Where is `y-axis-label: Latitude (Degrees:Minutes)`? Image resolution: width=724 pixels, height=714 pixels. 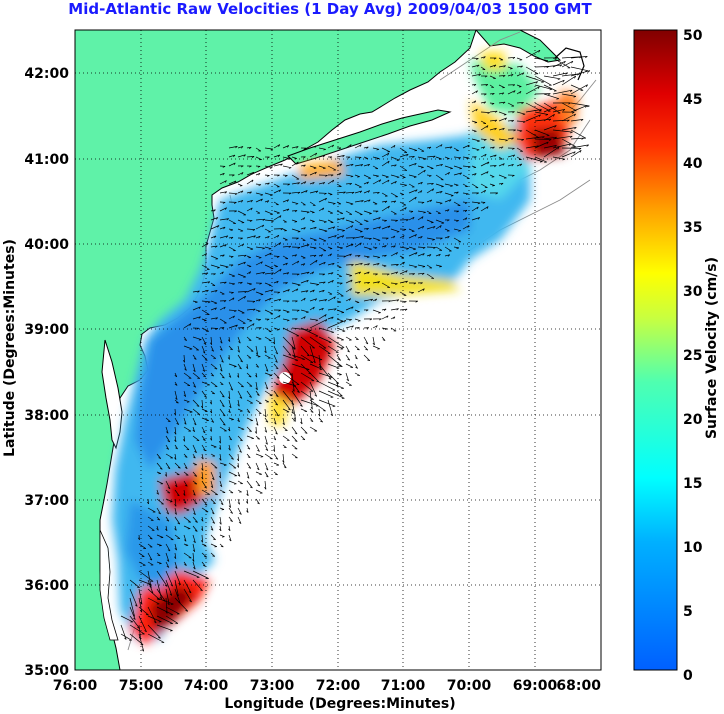
y-axis-label: Latitude (Degrees:Minutes) is located at coordinates (10, 348).